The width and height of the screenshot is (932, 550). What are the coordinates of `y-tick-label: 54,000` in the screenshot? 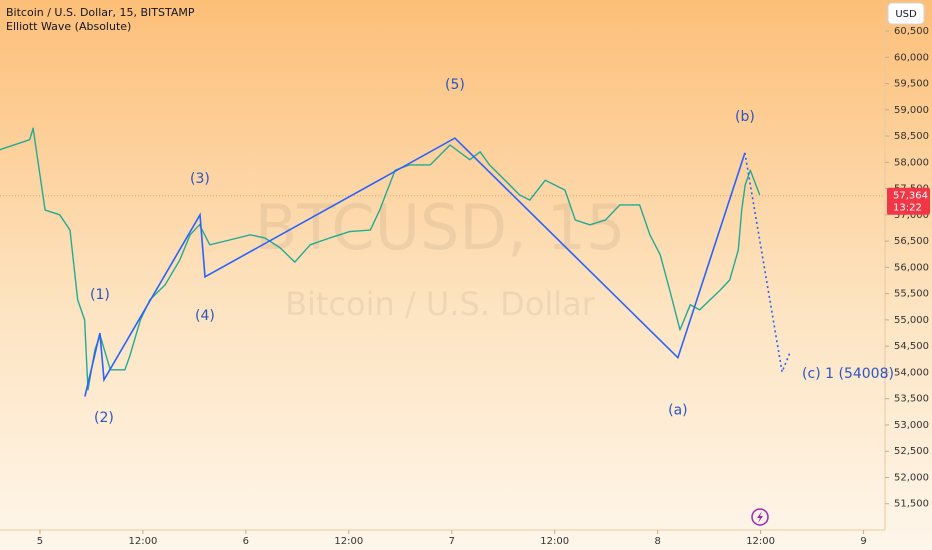 It's located at (911, 372).